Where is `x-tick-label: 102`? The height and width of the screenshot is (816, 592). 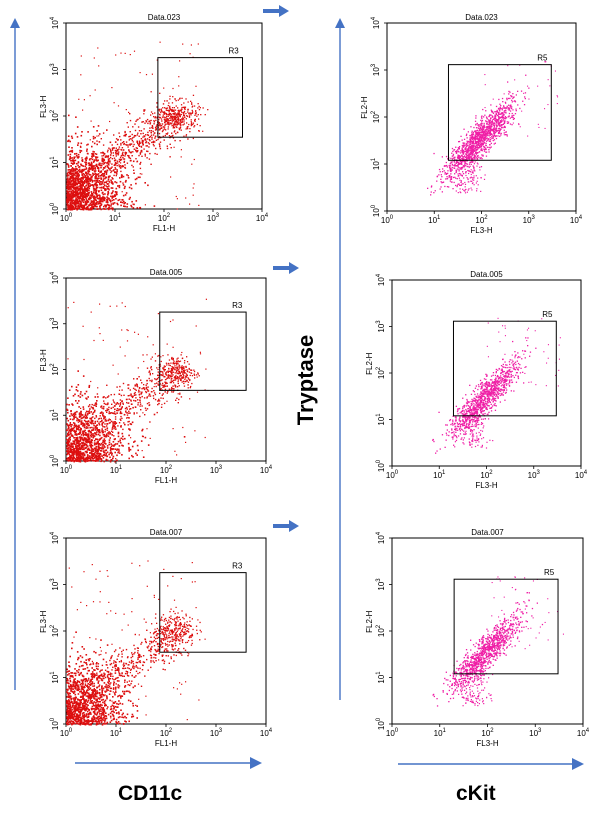
x-tick-label: 102 is located at coordinates (164, 218).